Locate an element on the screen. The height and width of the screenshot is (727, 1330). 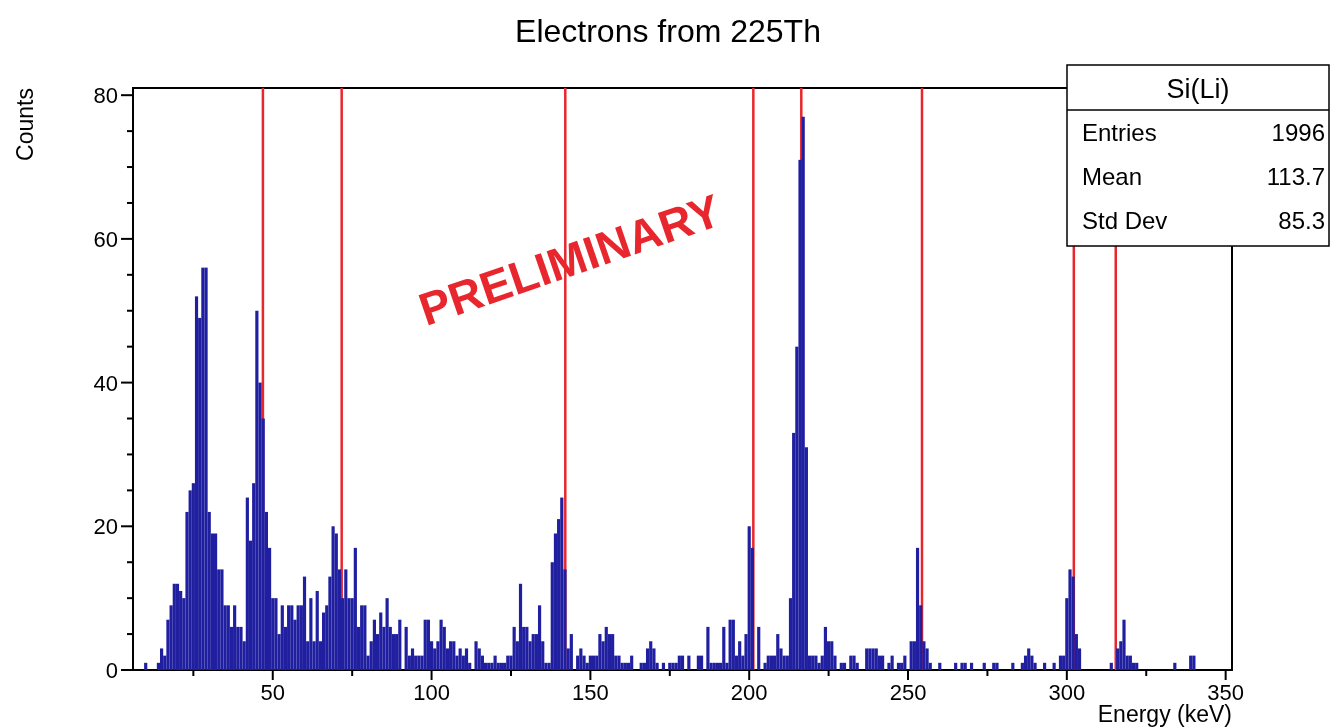
text: 85.3 is located at coordinates (1301, 220).